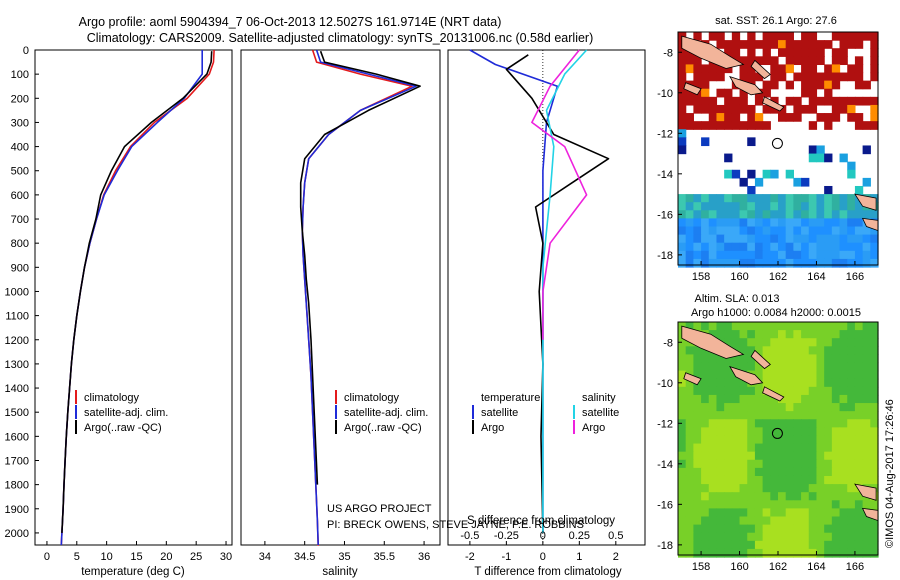 This screenshot has height=580, width=900. I want to click on map-y-tick-label: -16, so click(665, 215).